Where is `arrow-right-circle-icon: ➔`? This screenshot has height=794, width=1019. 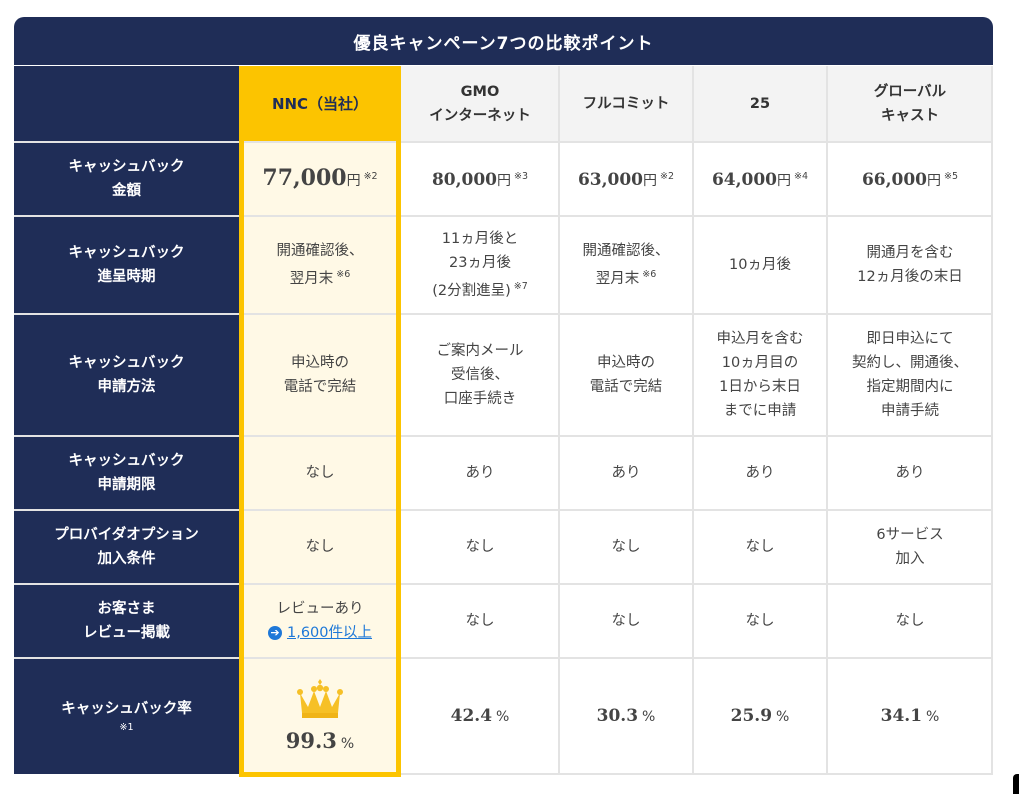
arrow-right-circle-icon: ➔ is located at coordinates (274, 633).